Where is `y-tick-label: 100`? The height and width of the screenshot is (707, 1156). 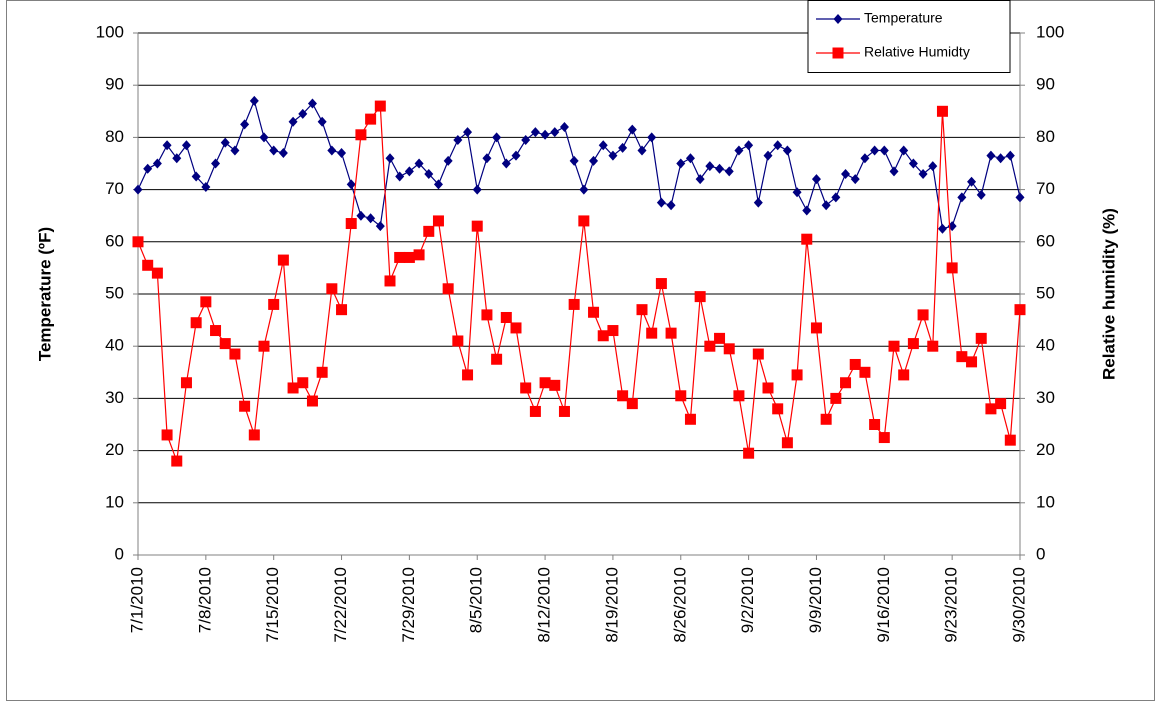 y-tick-label: 100 is located at coordinates (110, 31).